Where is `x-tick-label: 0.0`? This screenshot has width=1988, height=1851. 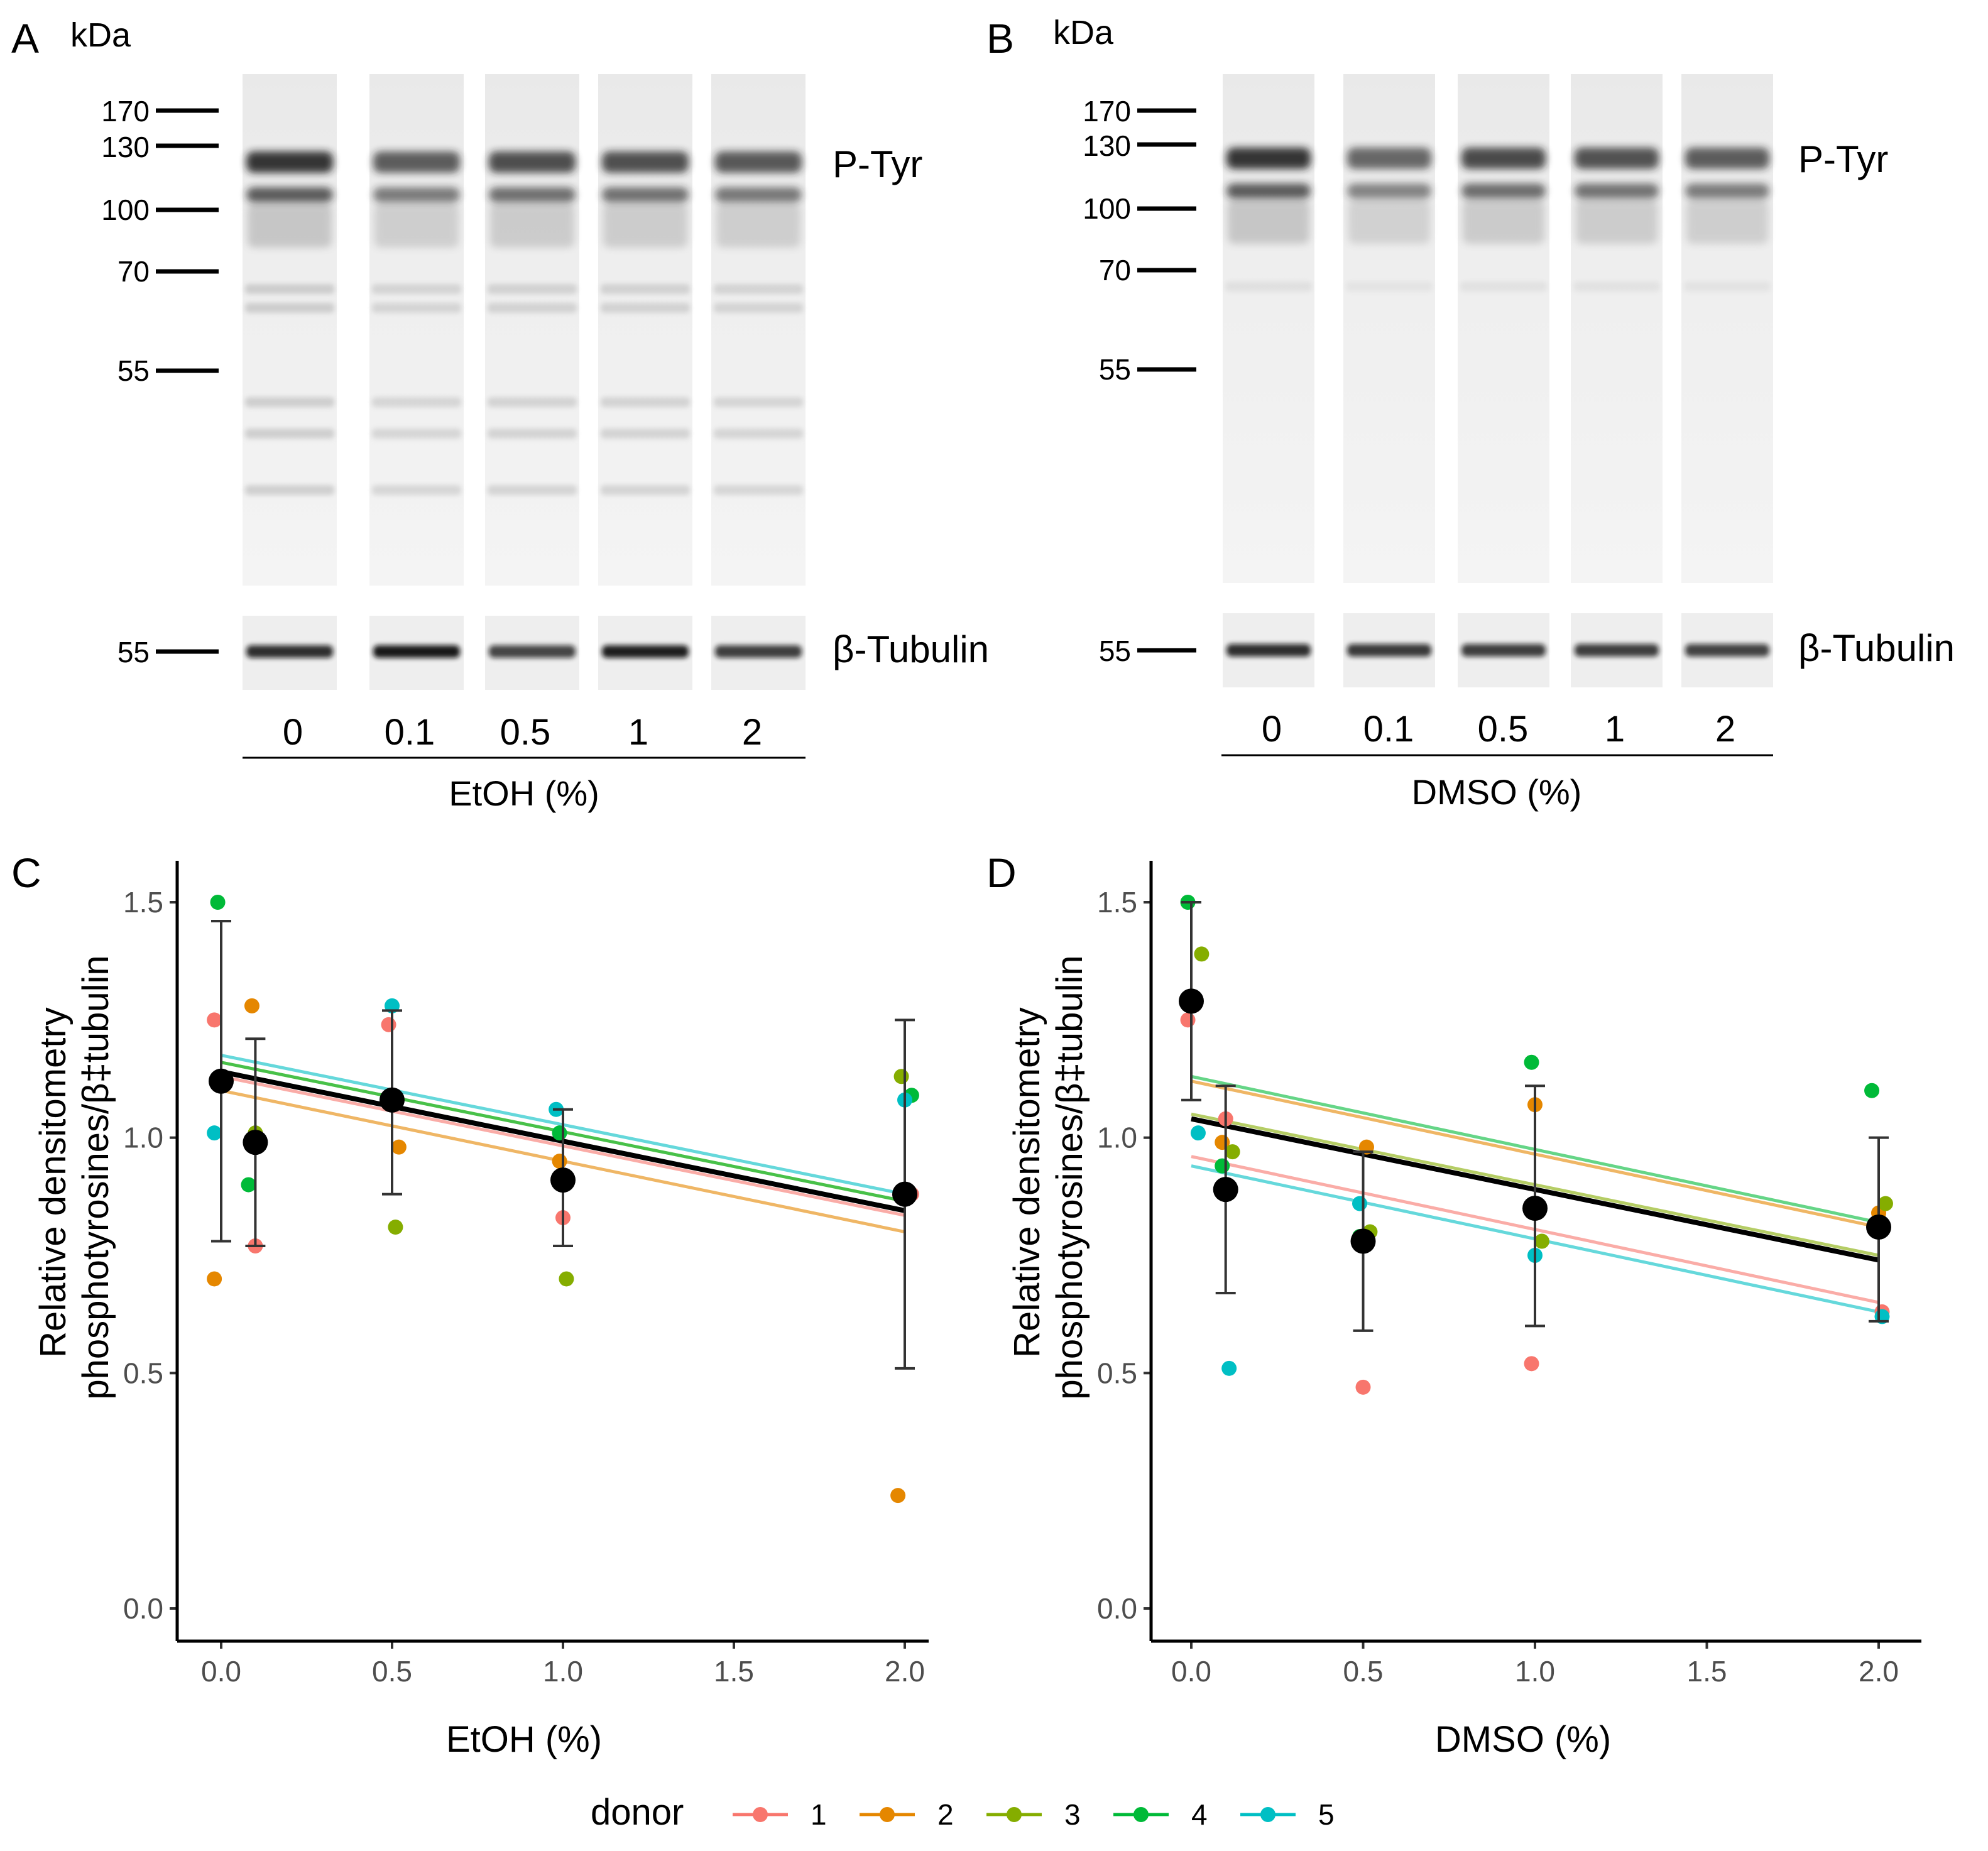 x-tick-label: 0.0 is located at coordinates (221, 1672).